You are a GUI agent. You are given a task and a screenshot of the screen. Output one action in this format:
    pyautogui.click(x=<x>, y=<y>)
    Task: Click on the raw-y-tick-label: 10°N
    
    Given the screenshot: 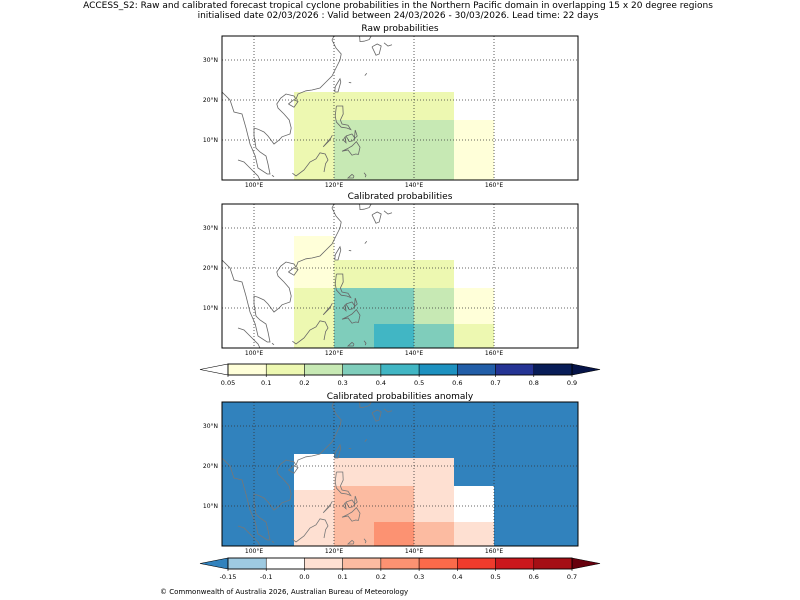 What is the action you would take?
    pyautogui.click(x=210, y=140)
    